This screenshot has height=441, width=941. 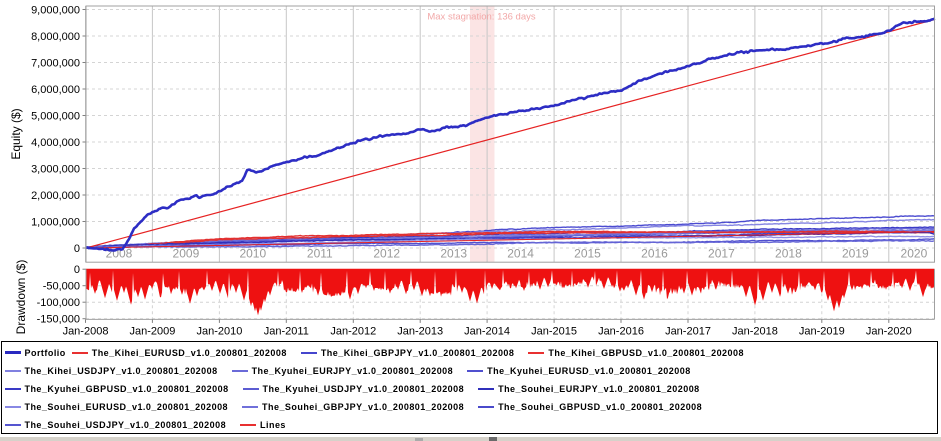 What do you see at coordinates (889, 332) in the screenshot?
I see `svg-text: Jan-2020` at bounding box center [889, 332].